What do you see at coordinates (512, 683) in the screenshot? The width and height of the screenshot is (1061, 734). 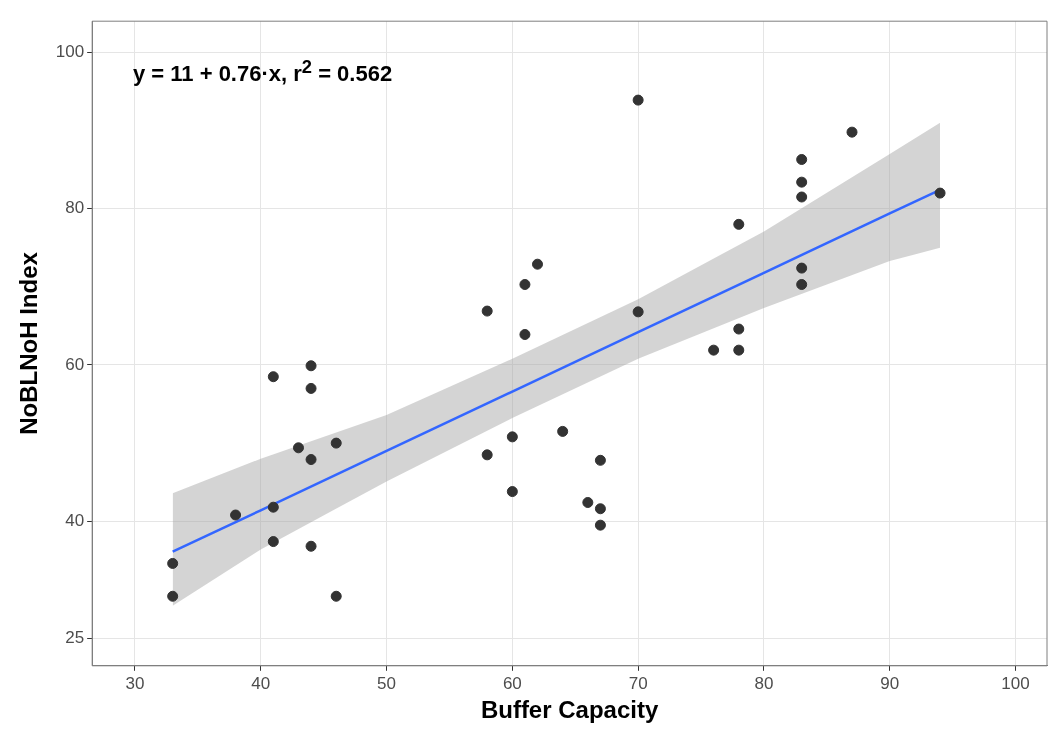 I see `x-tick-label: 60` at bounding box center [512, 683].